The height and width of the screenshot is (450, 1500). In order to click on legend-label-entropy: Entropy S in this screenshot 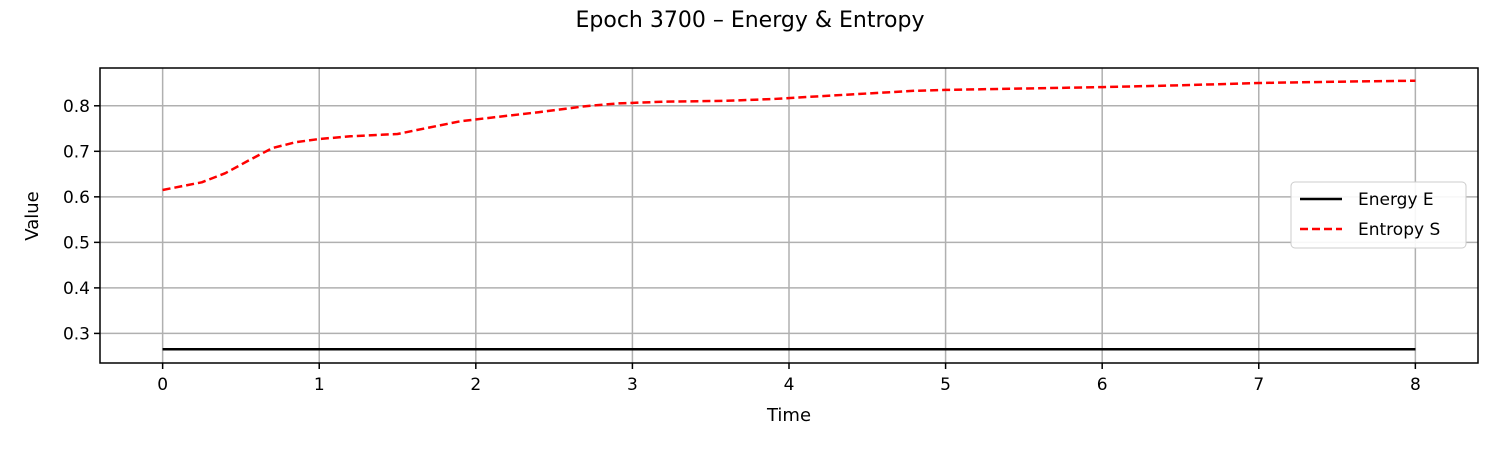, I will do `click(1399, 230)`.